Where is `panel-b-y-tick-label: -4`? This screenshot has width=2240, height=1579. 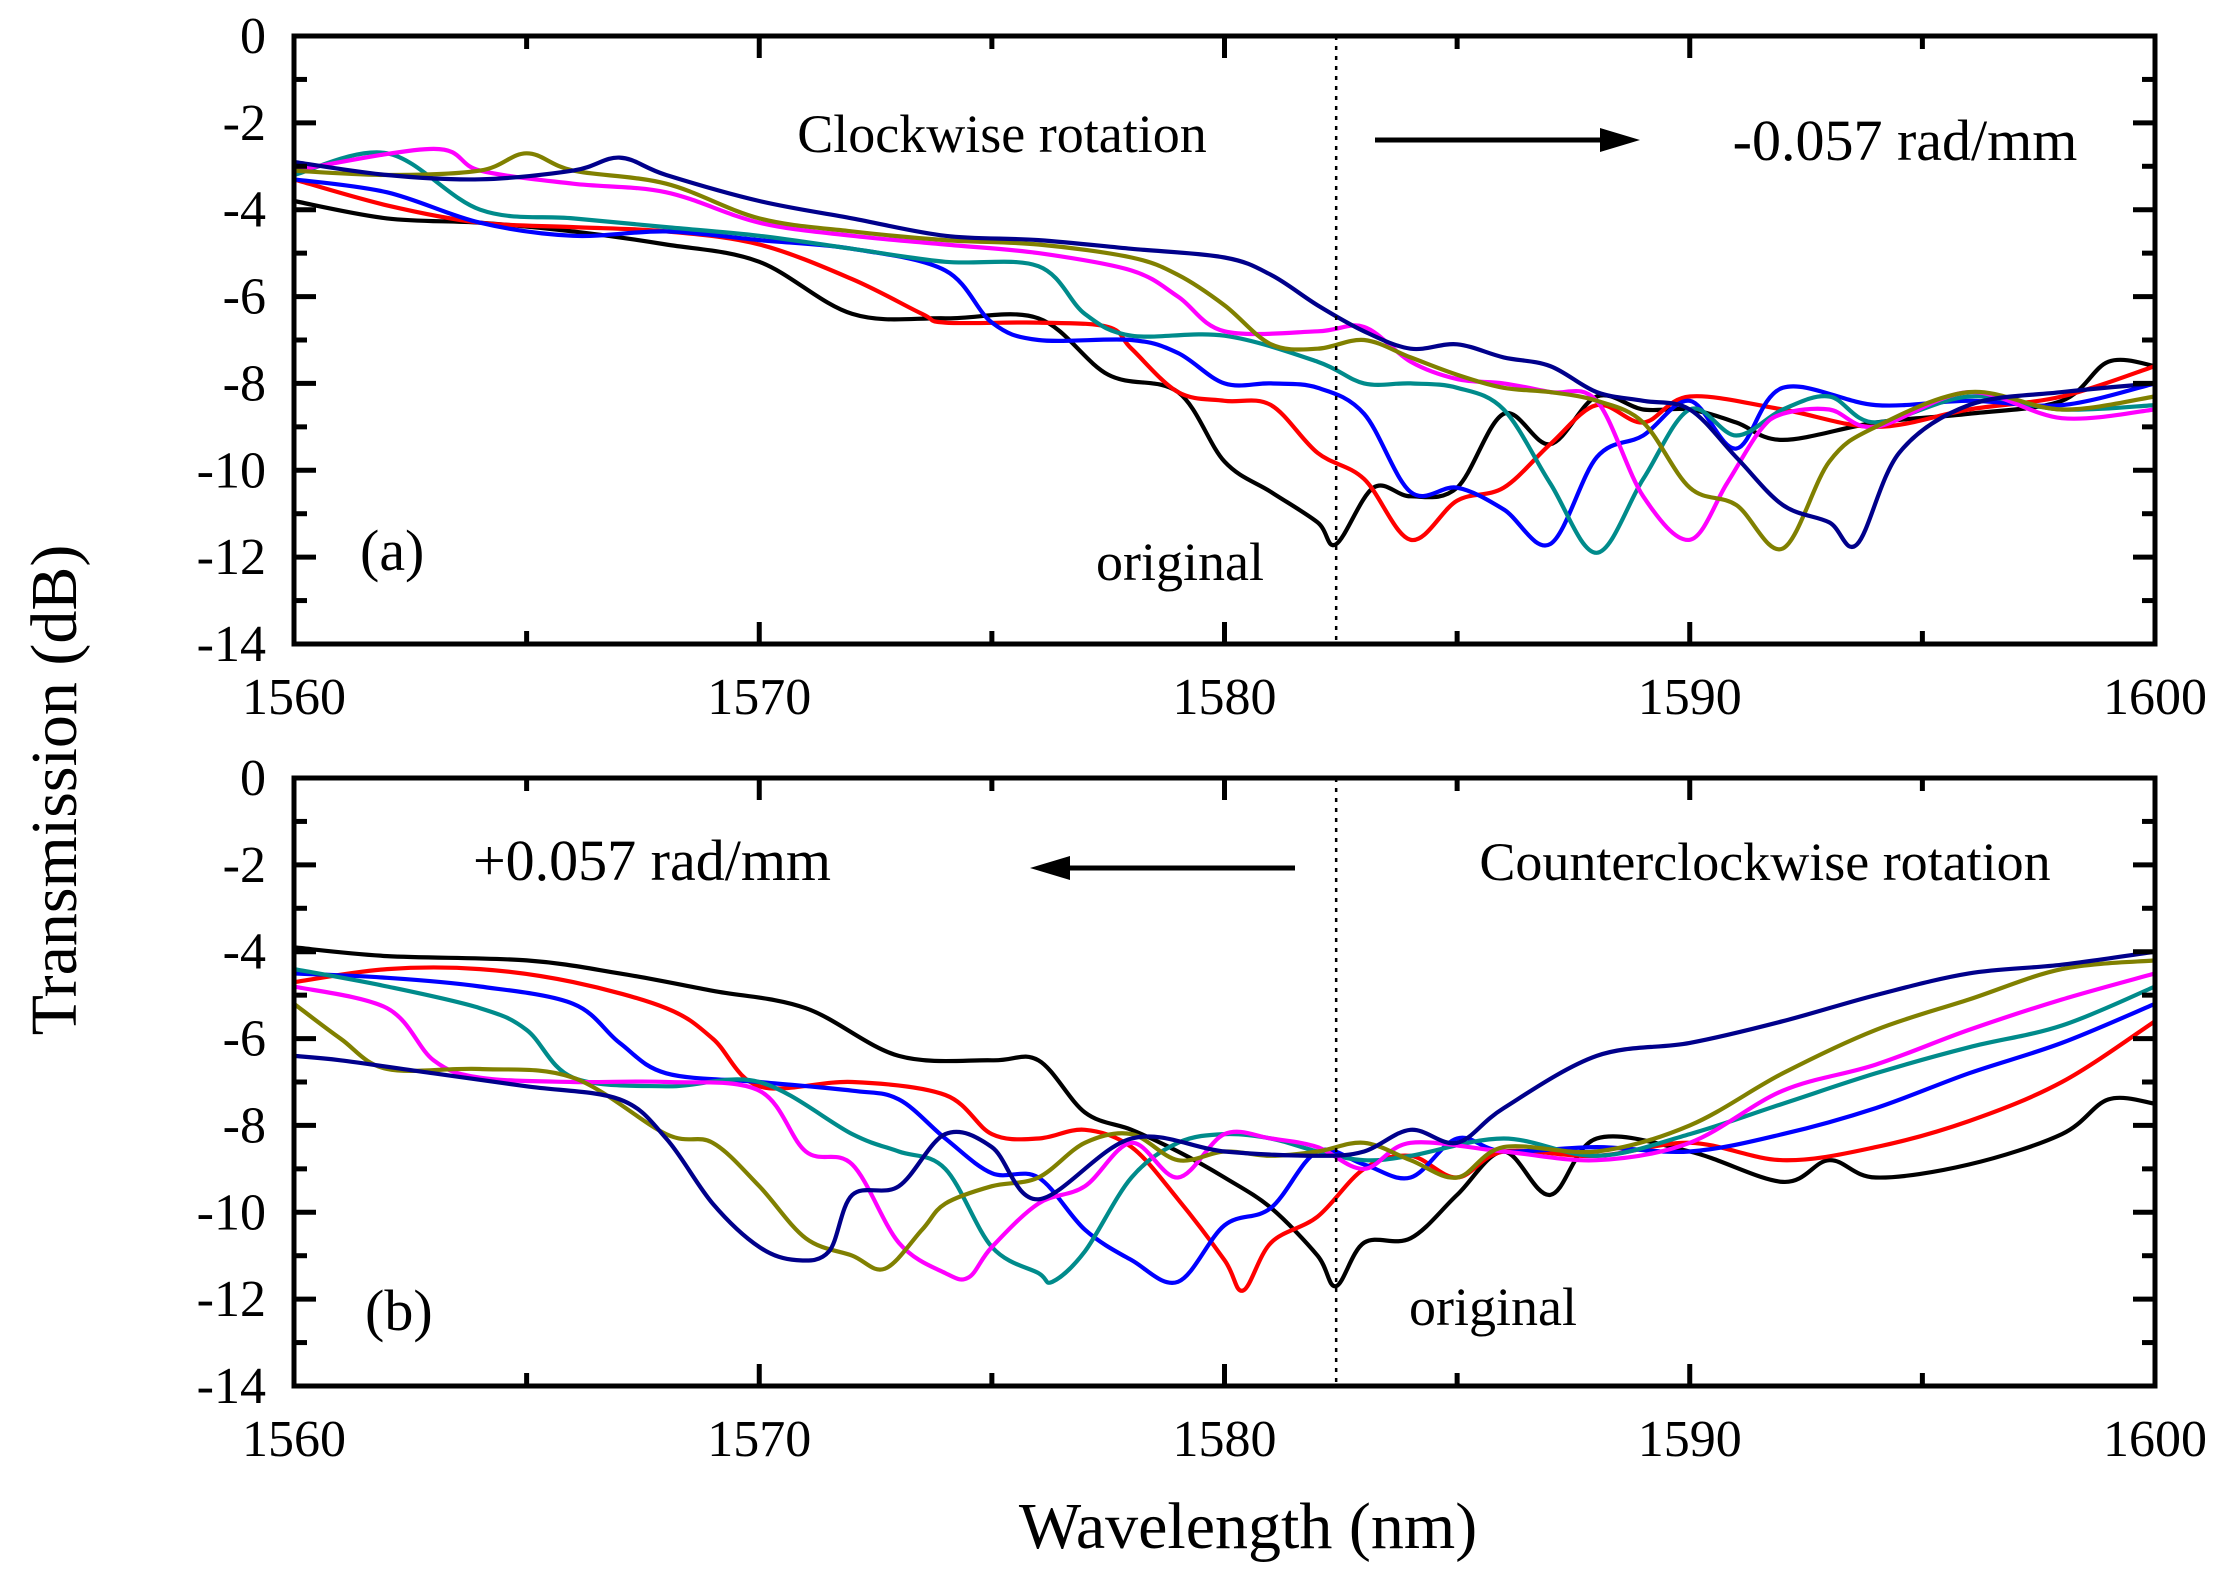 panel-b-y-tick-label: -4 is located at coordinates (244, 952).